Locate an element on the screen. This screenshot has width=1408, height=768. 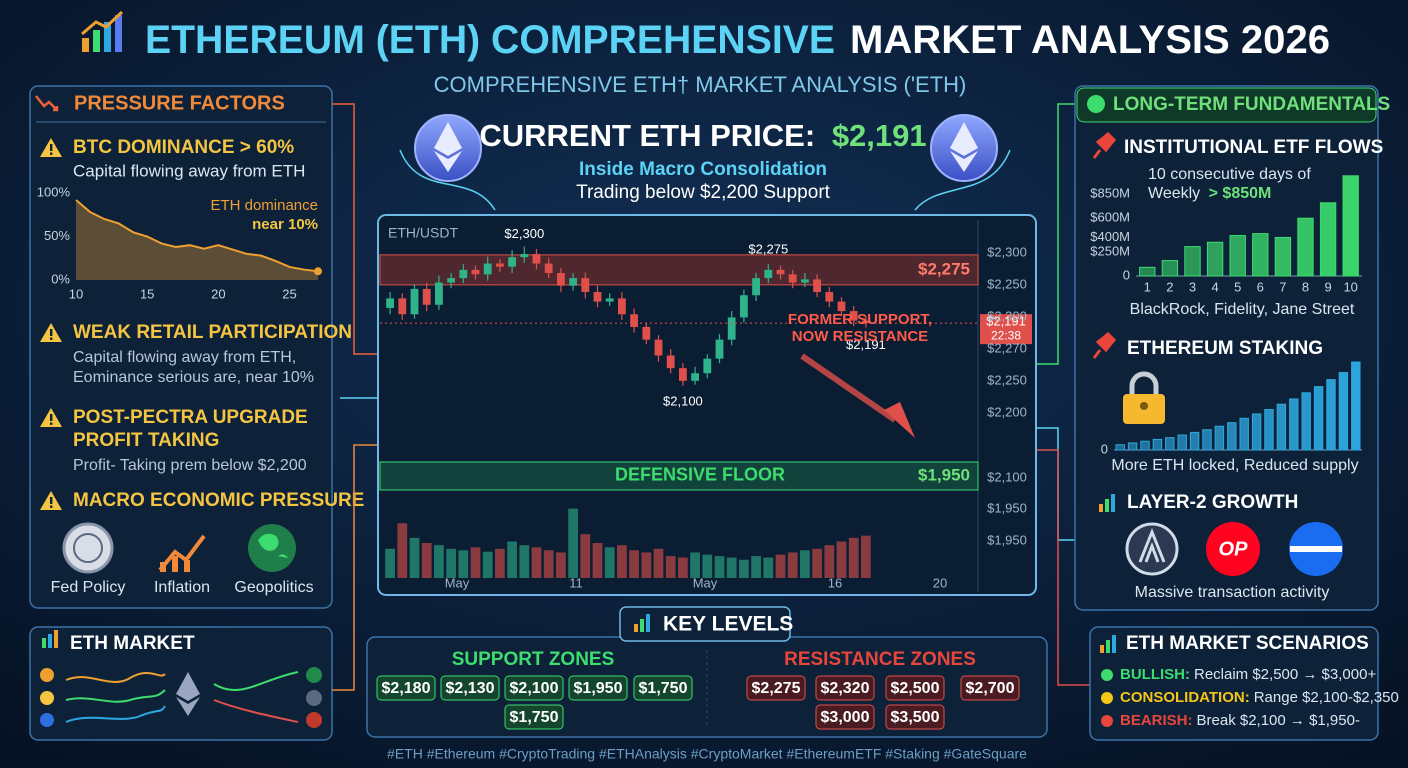
level-label: $2,700 is located at coordinates (990, 688).